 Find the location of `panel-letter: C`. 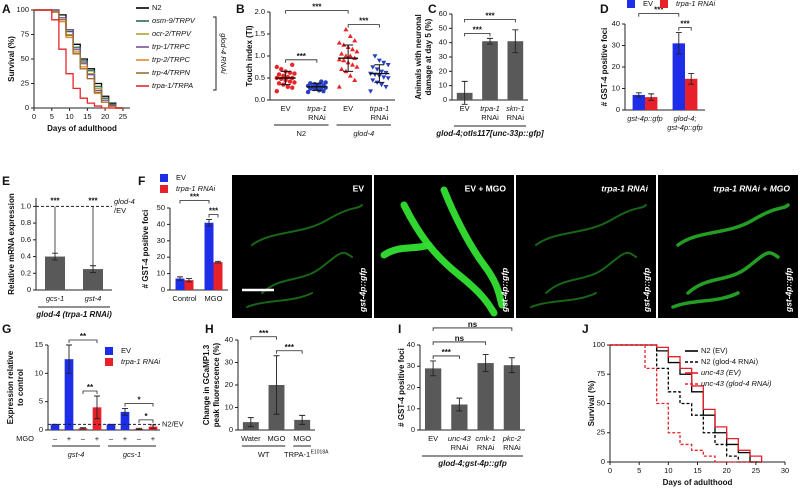

panel-letter: C is located at coordinates (432, 9).